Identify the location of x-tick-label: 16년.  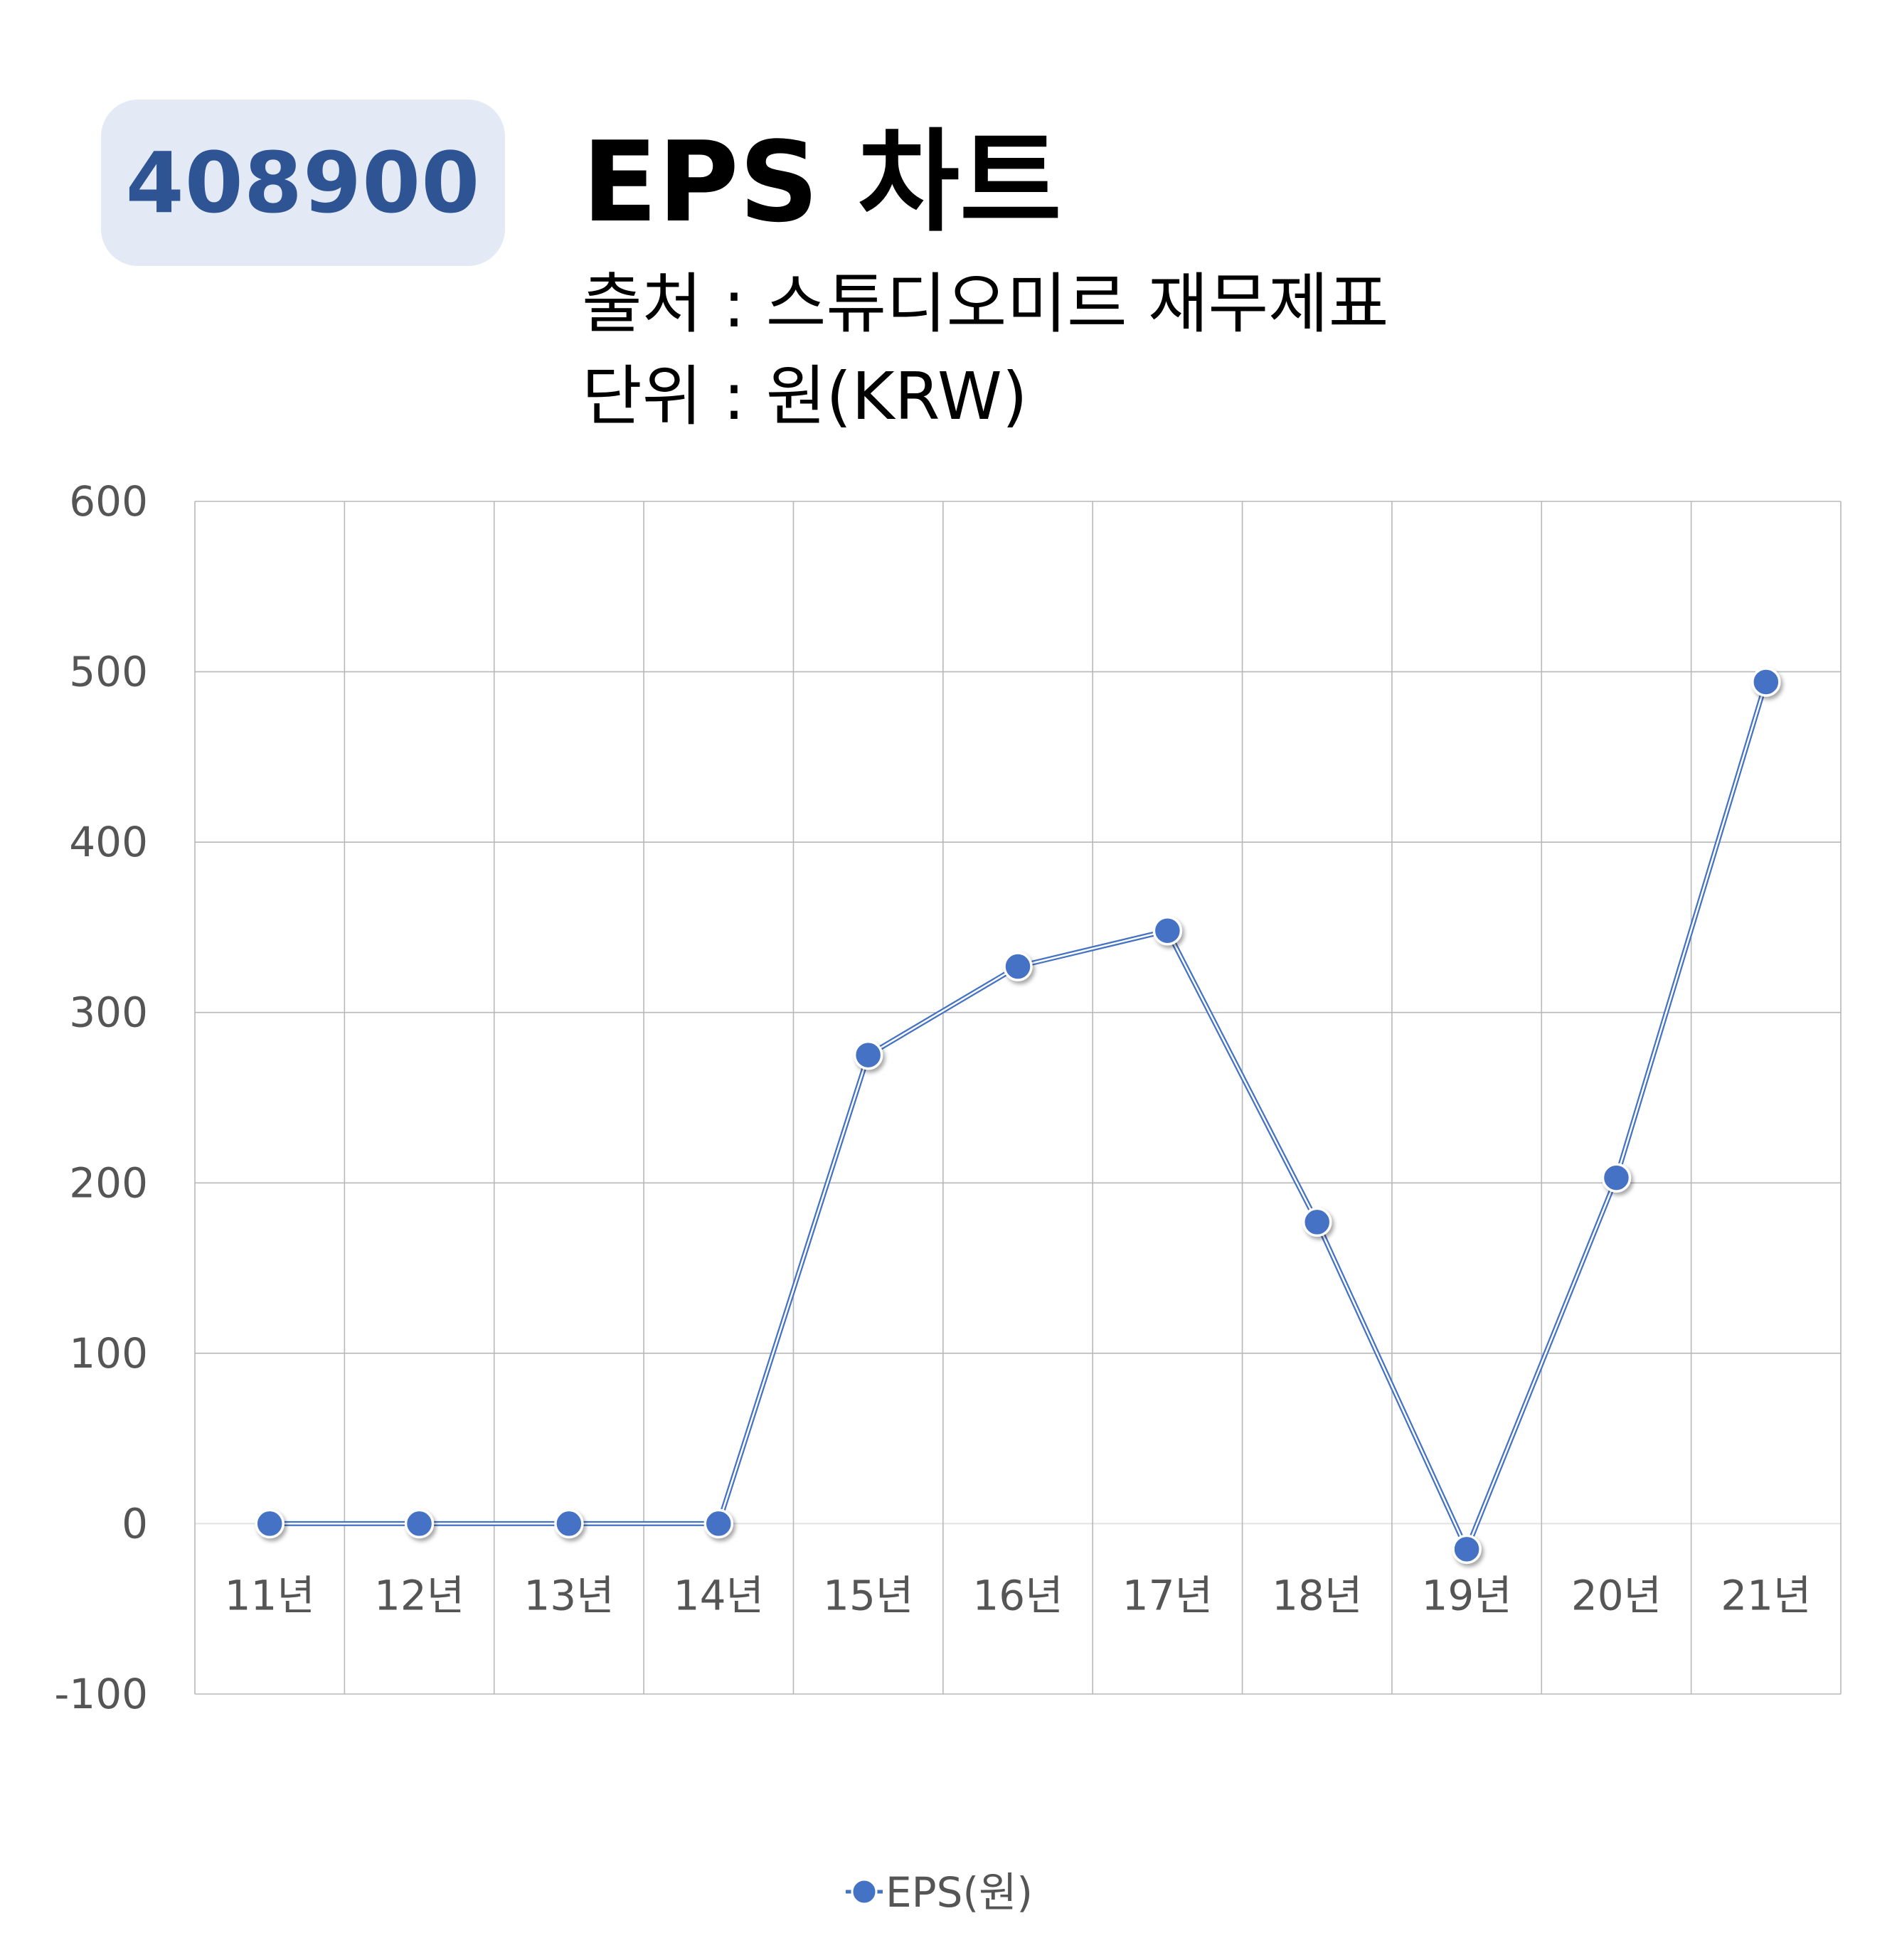
(1017, 1595).